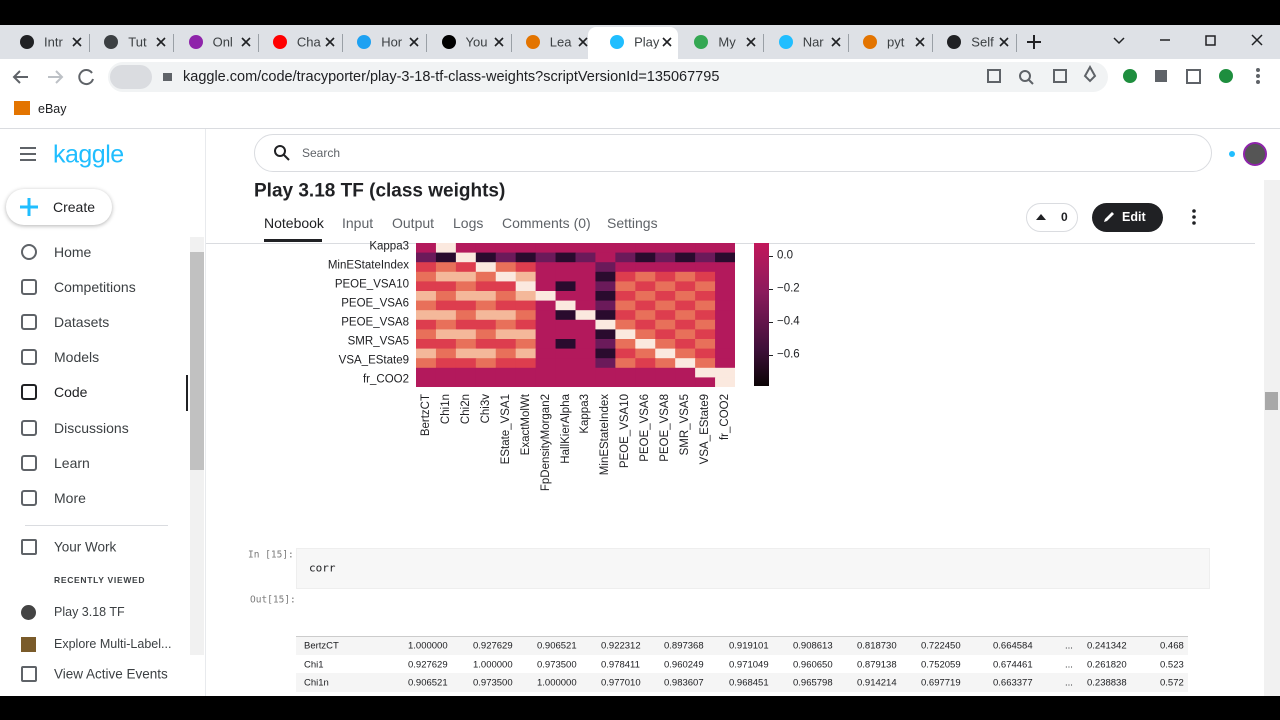 The height and width of the screenshot is (720, 1280). Describe the element at coordinates (222, 42) in the screenshot. I see `tab-title: Onl` at that location.